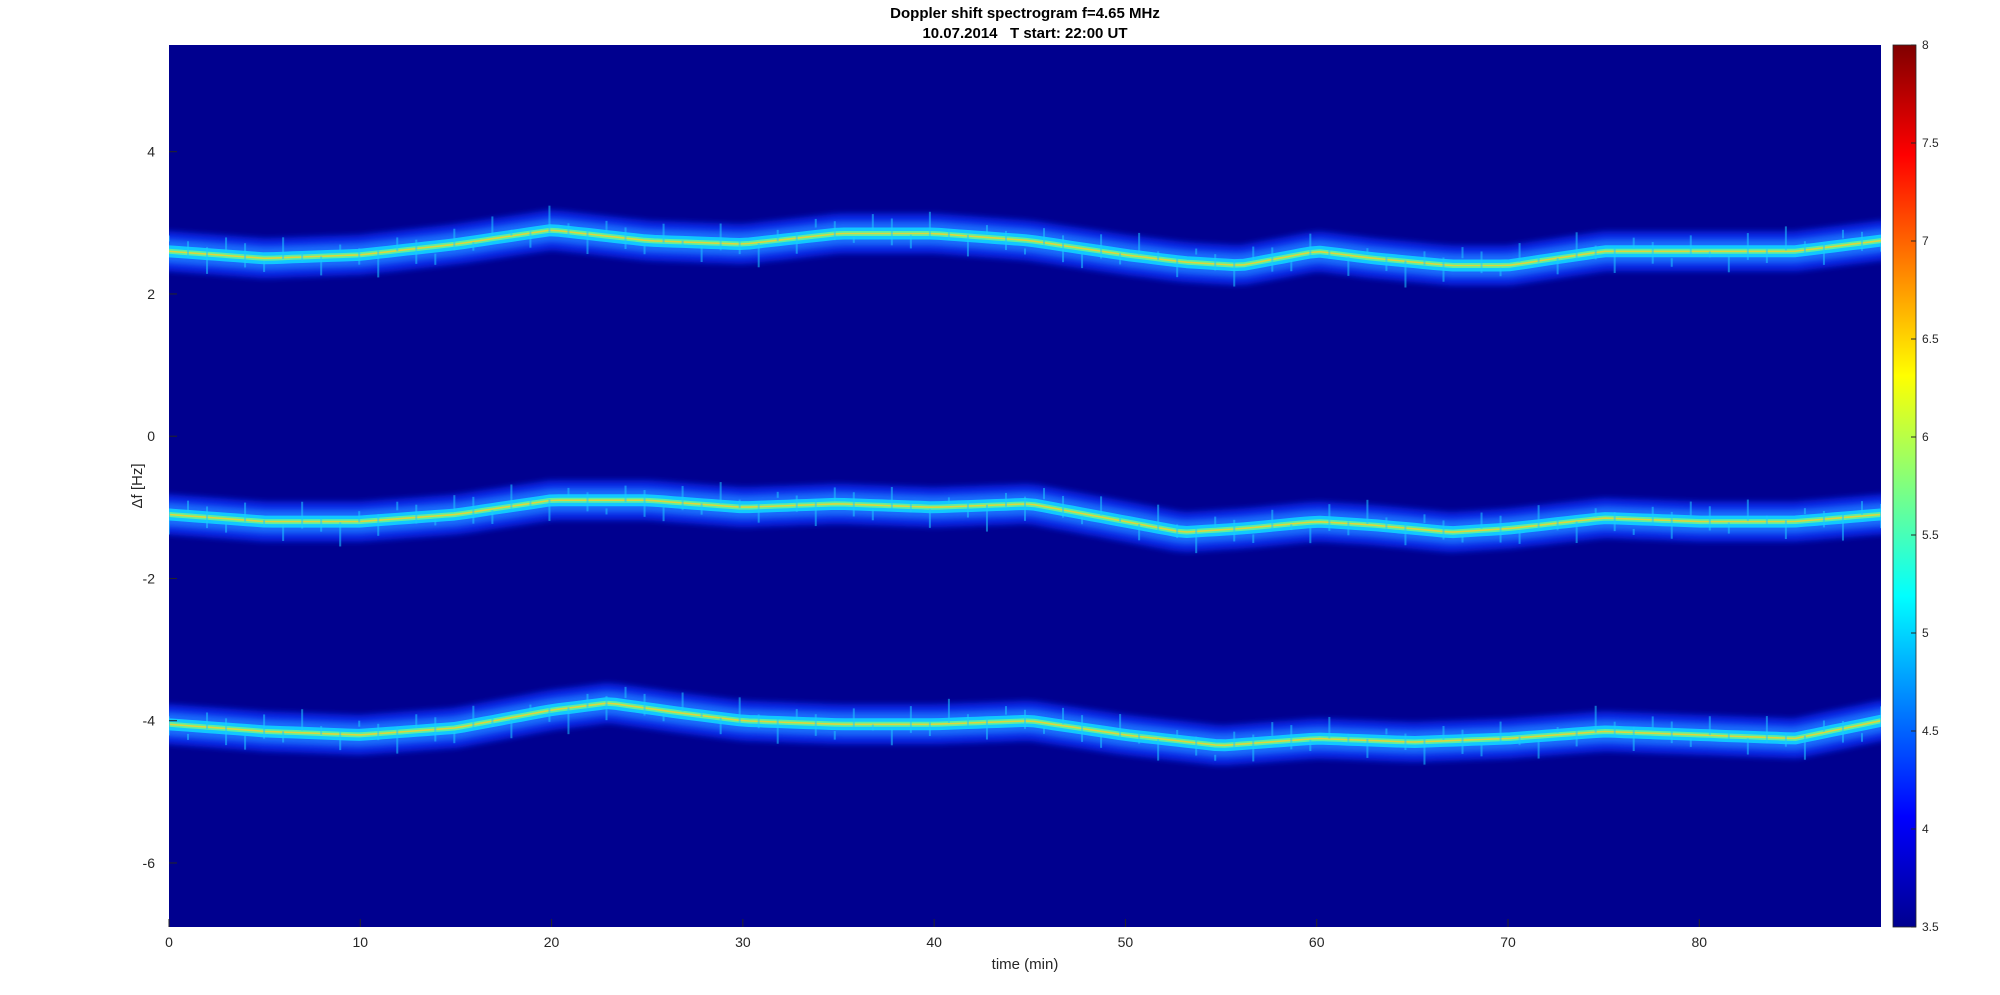 The image size is (2000, 995). Describe the element at coordinates (360, 942) in the screenshot. I see `x-tick-label: 10` at that location.